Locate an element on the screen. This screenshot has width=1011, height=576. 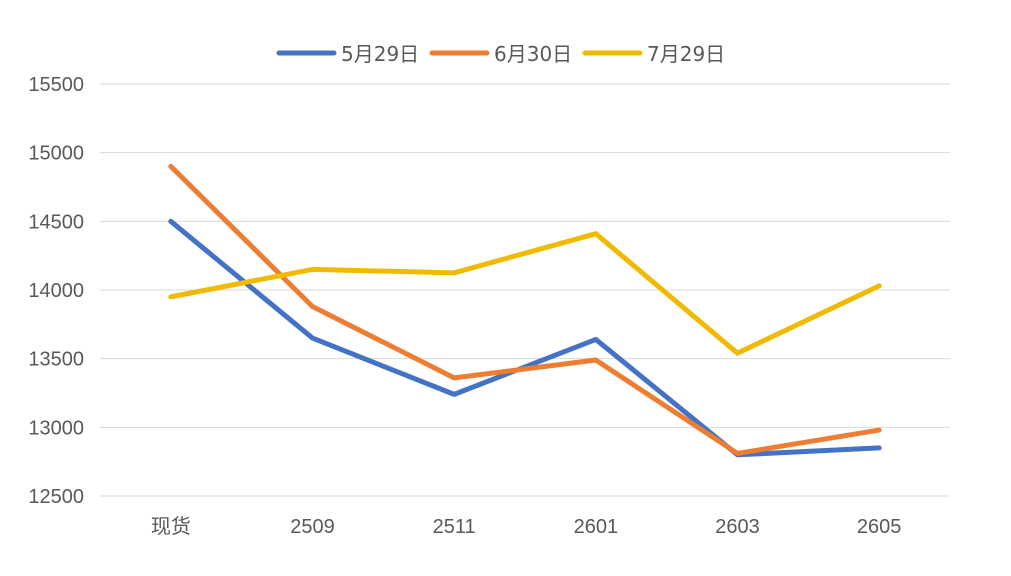
x-axis-tick-labels: 现货 2509 2511 2601 2603 2605 is located at coordinates (526, 526).